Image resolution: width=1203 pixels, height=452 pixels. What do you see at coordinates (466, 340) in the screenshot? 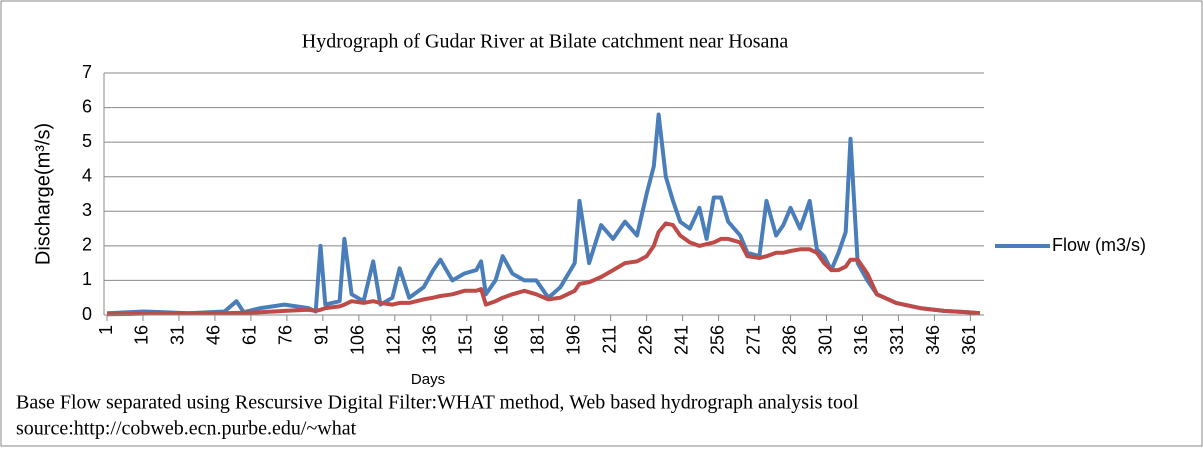
I see `x-tick-label: 151` at bounding box center [466, 340].